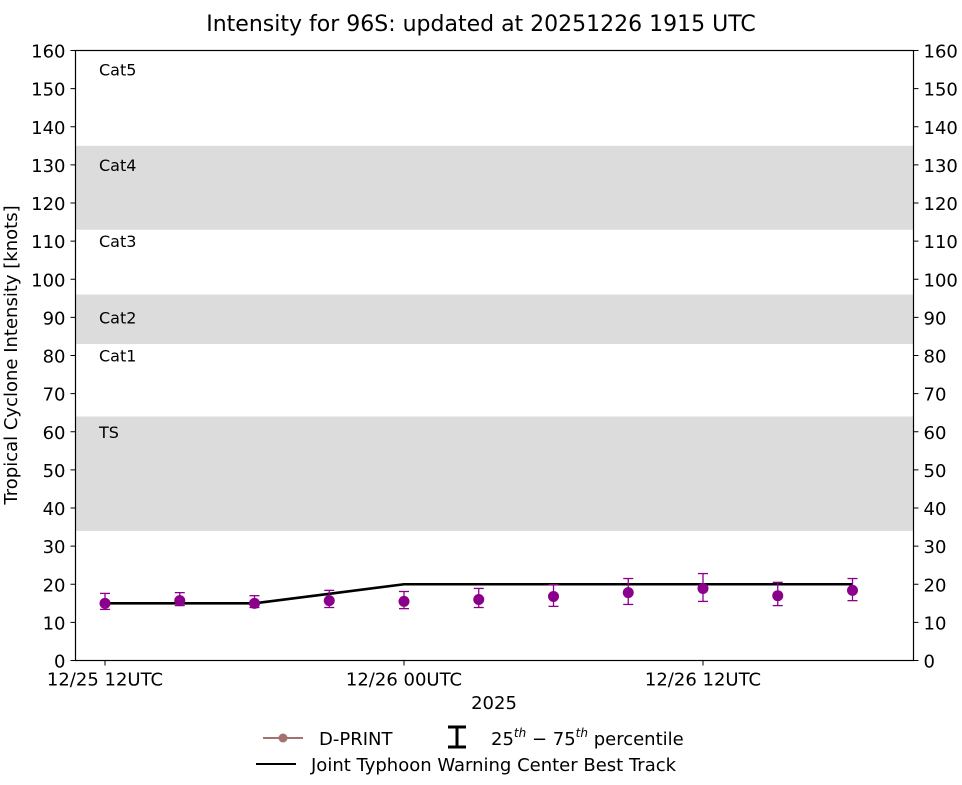 This screenshot has width=962, height=785. What do you see at coordinates (935, 471) in the screenshot?
I see `y-tick-label-right: 50` at bounding box center [935, 471].